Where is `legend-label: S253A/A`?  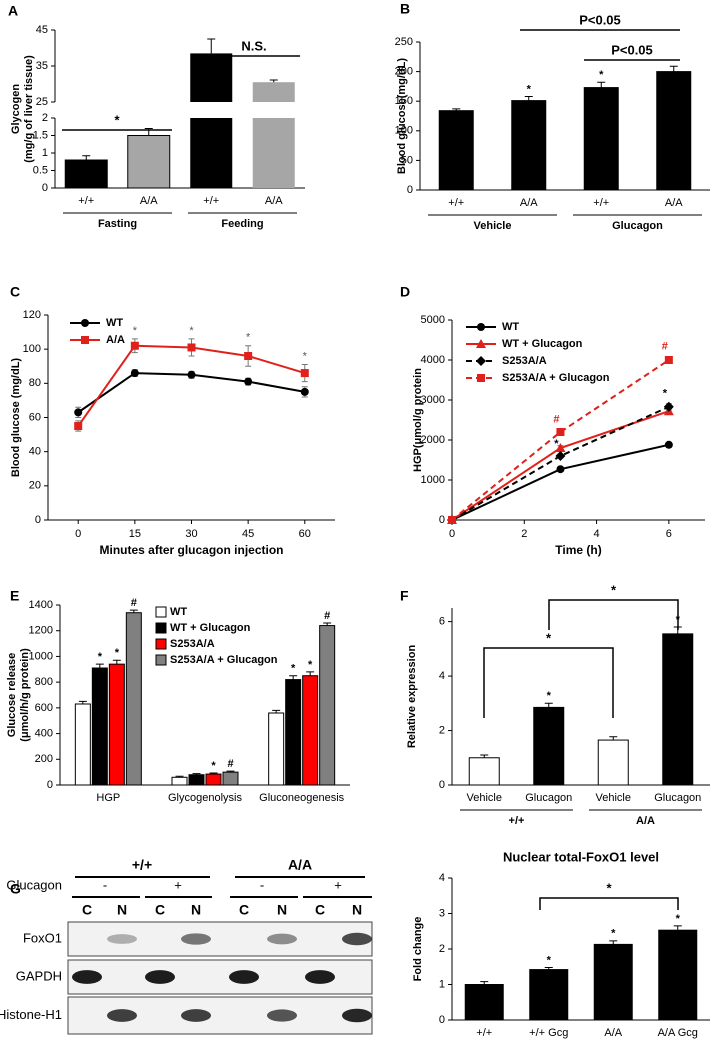 legend-label: S253A/A is located at coordinates (524, 361).